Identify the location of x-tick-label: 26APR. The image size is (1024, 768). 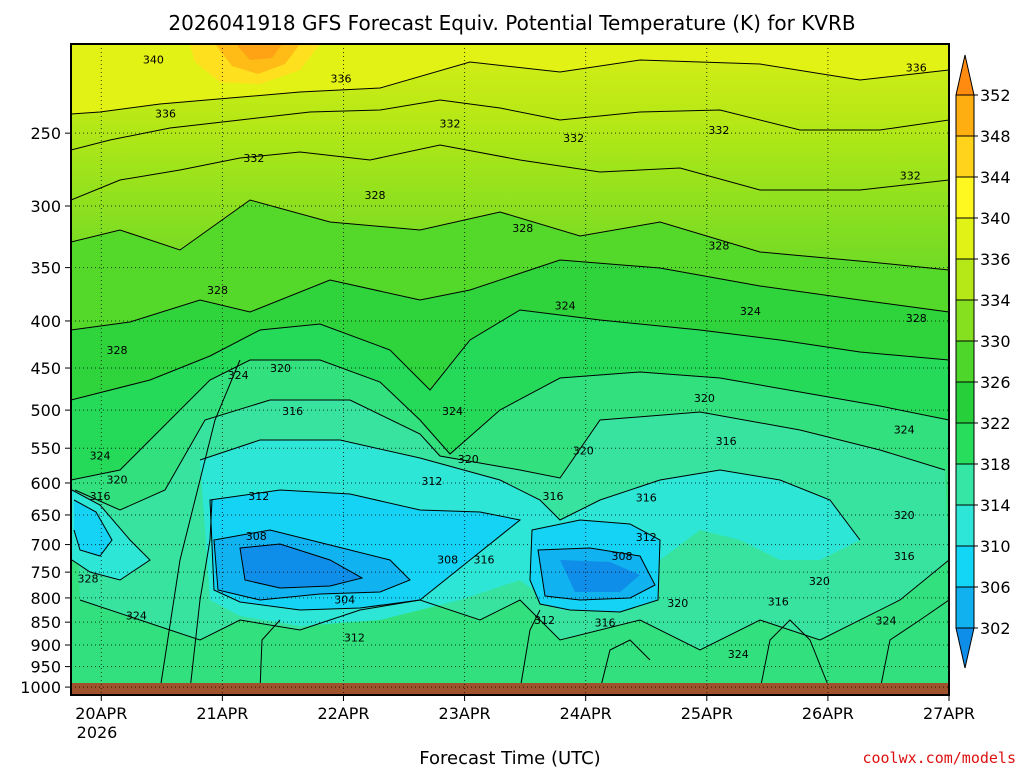
(828, 713).